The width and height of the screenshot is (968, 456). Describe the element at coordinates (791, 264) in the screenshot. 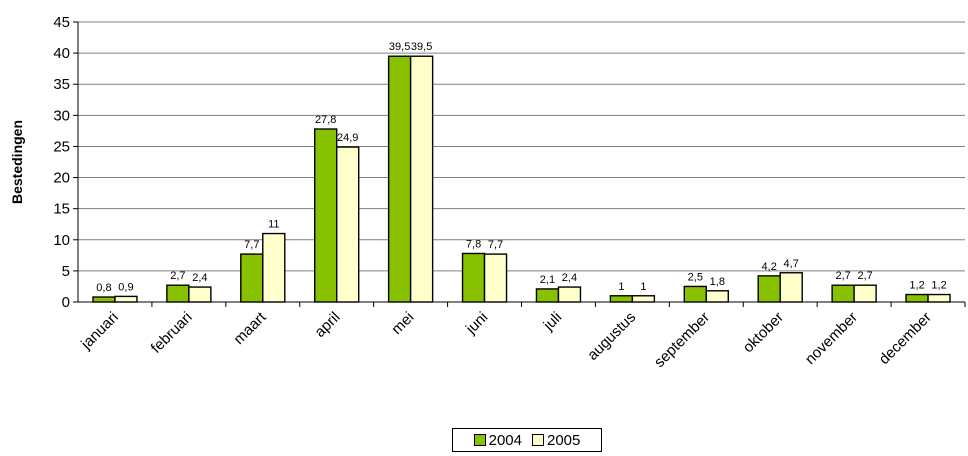

I see `data-label-2005-oktober: 4,7` at that location.